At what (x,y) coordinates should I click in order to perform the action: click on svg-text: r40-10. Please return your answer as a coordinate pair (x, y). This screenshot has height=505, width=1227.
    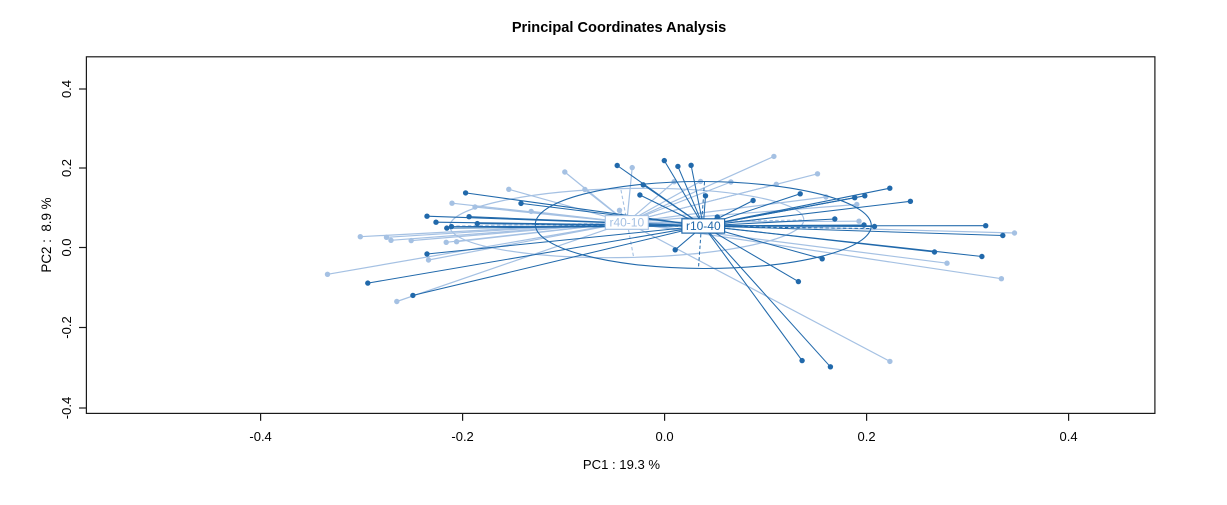
    Looking at the image, I should click on (626, 223).